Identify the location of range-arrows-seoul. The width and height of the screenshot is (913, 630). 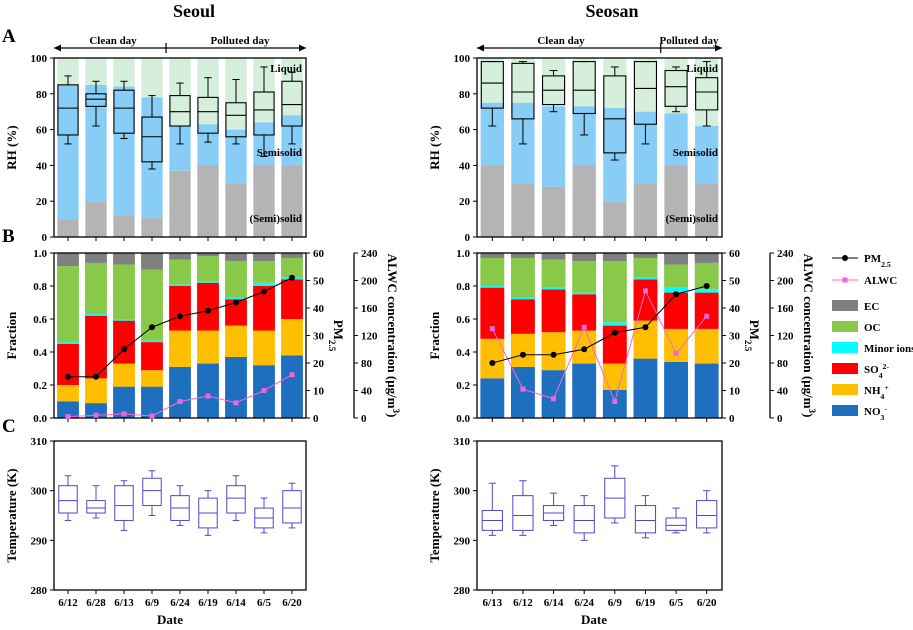
(180, 48).